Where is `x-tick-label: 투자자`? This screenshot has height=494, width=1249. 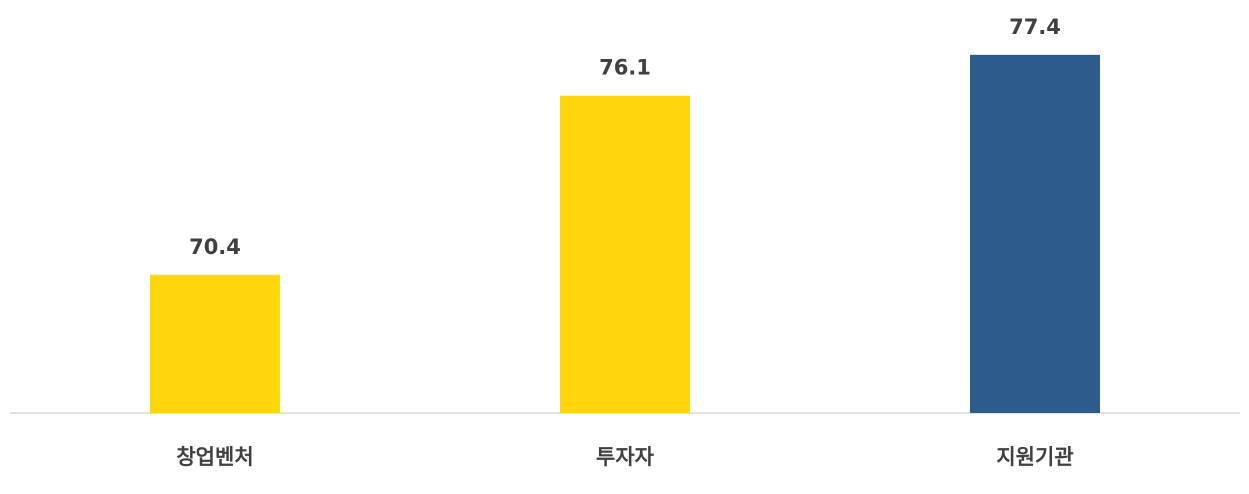
x-tick-label: 투자자 is located at coordinates (625, 457).